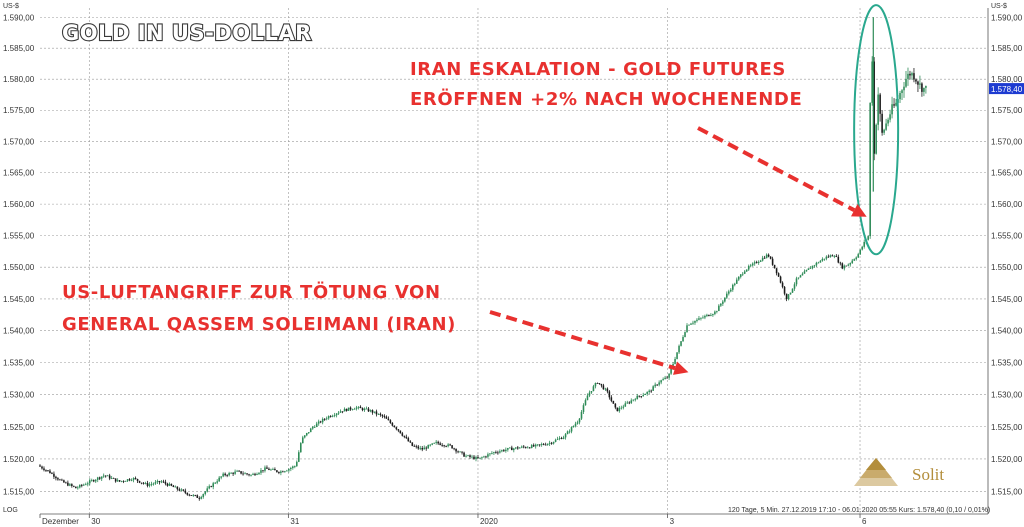 The width and height of the screenshot is (1024, 527). What do you see at coordinates (999, 6) in the screenshot?
I see `y-unit-label-right: US-$` at bounding box center [999, 6].